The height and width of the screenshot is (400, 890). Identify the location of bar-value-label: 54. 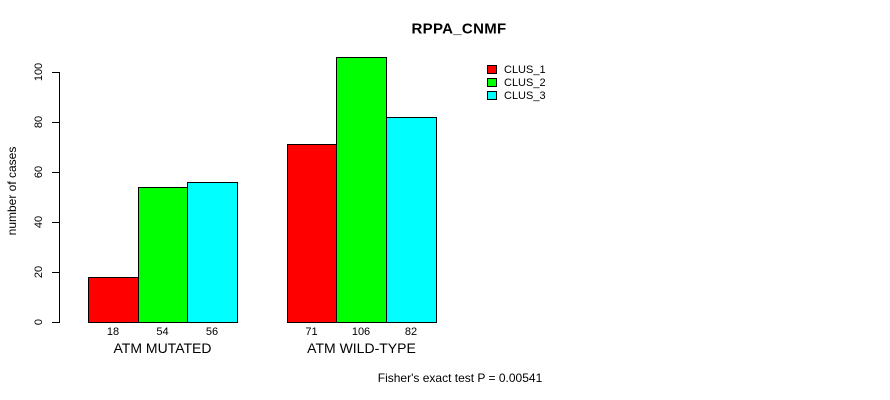
(162, 332).